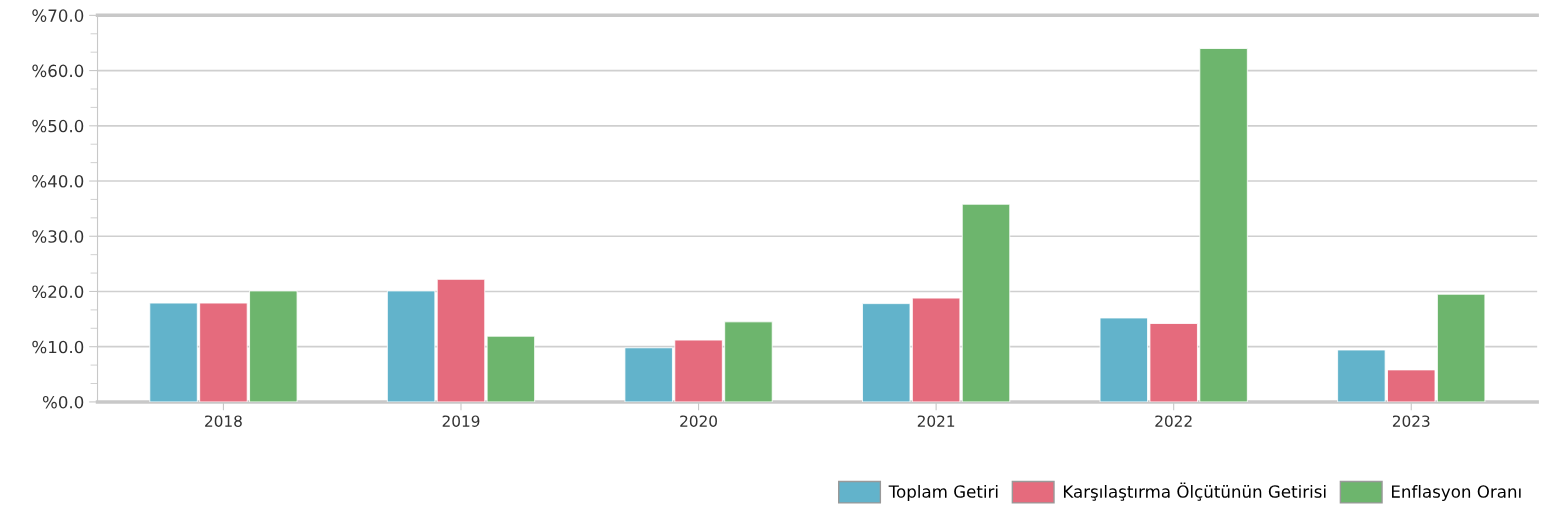 Image resolution: width=1548 pixels, height=512 pixels. Describe the element at coordinates (1173, 421) in the screenshot. I see `x-tick-label: 2022` at that location.